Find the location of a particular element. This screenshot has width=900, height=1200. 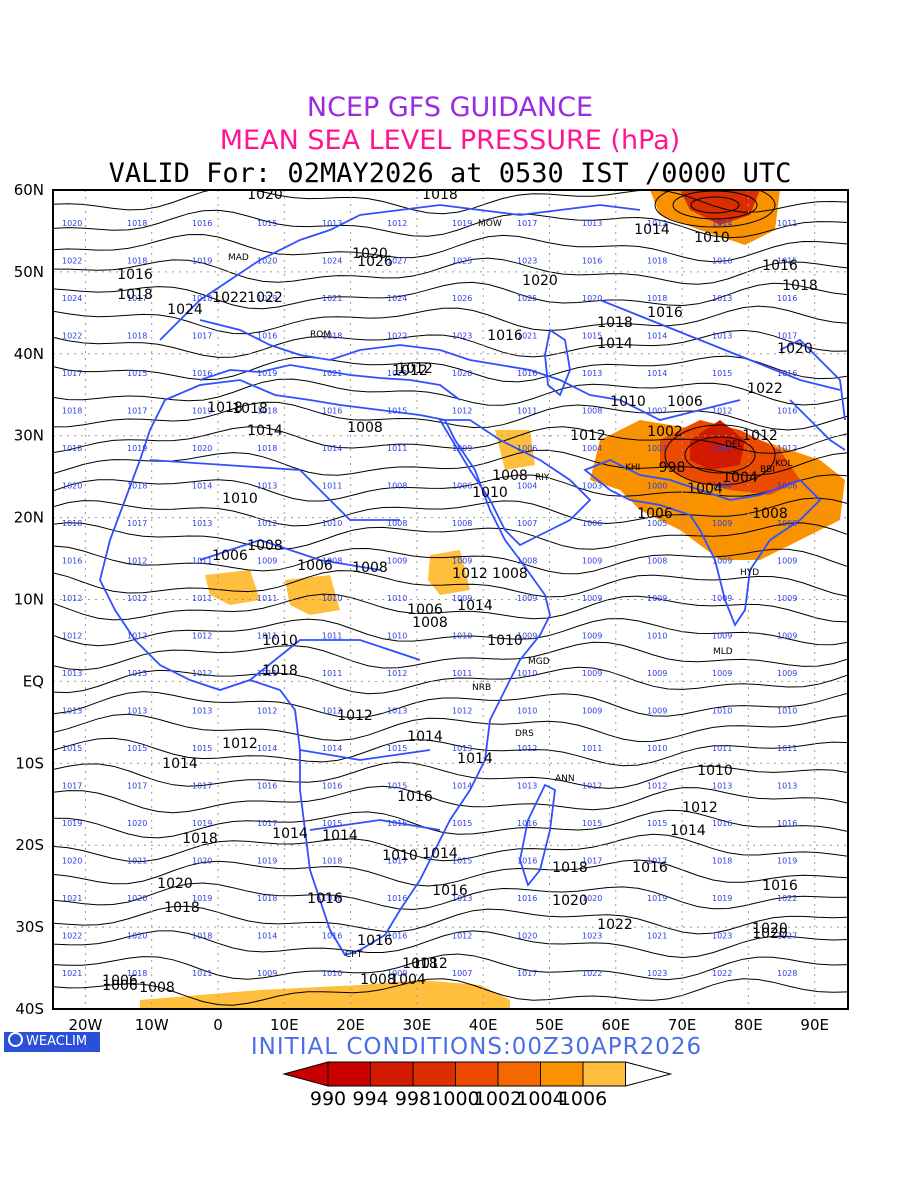

isobar-label: 1002 is located at coordinates (665, 432).